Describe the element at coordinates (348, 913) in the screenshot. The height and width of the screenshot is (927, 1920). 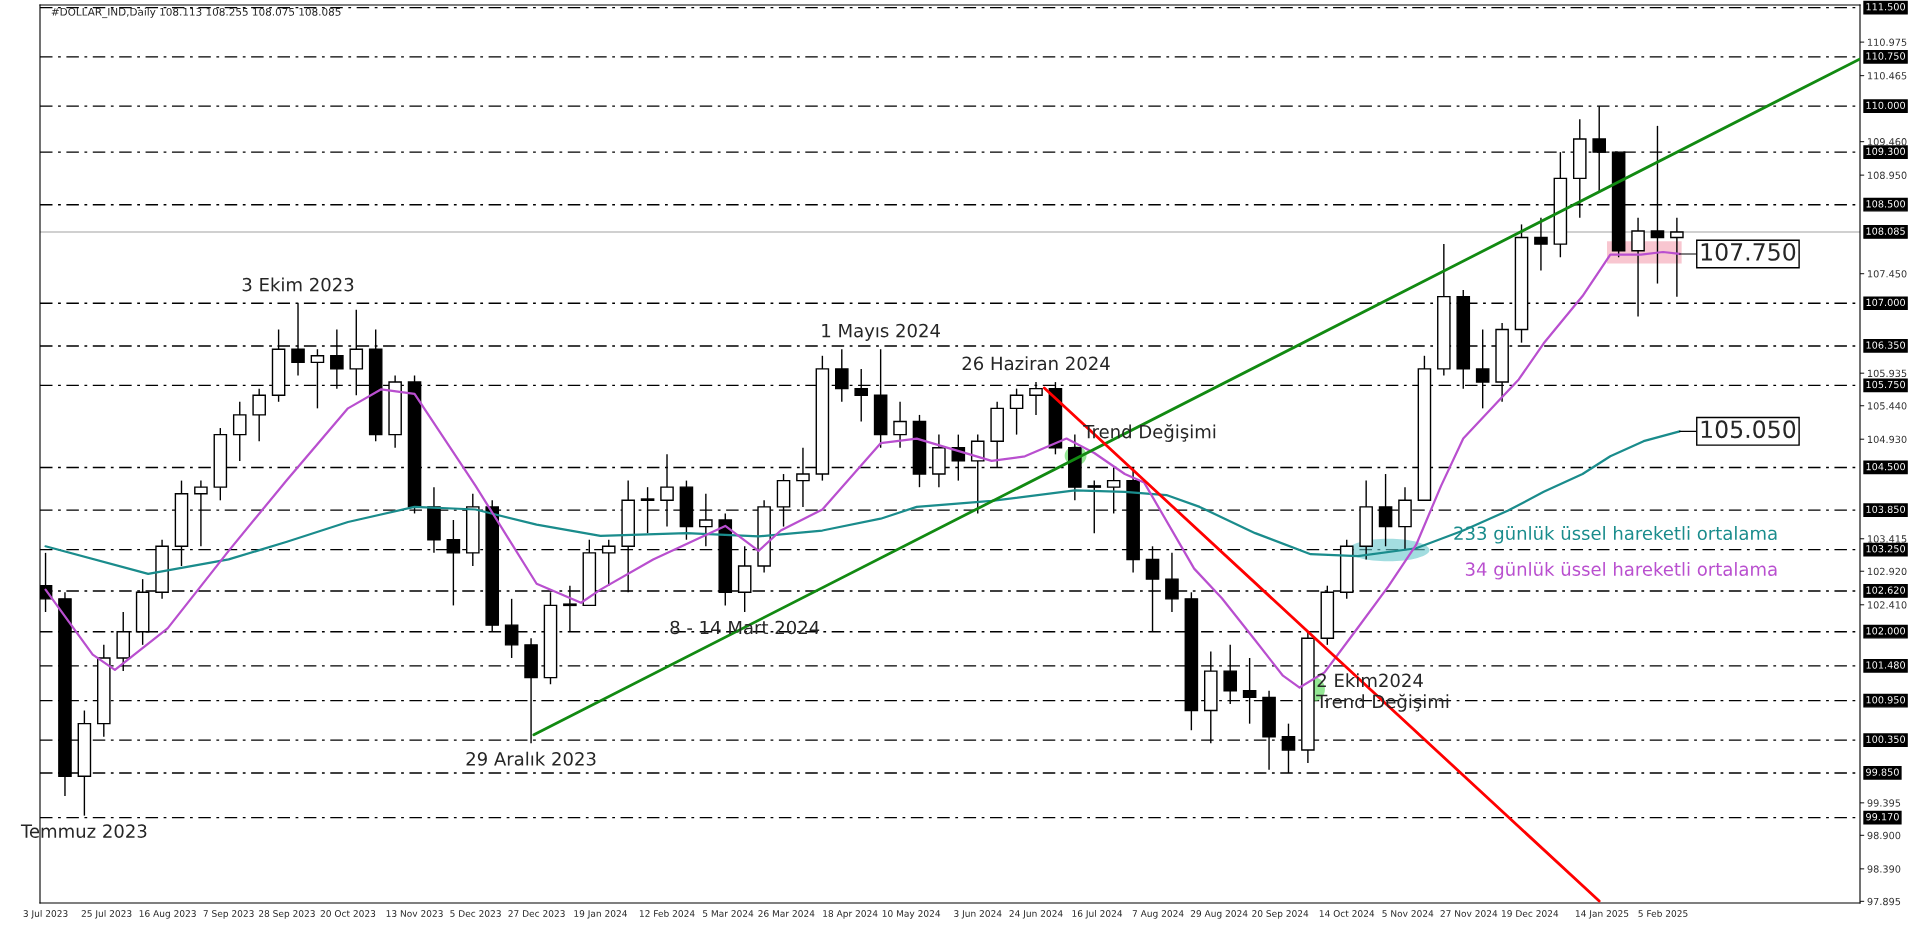
I see `x-tick-label: 20 Oct 2023` at that location.